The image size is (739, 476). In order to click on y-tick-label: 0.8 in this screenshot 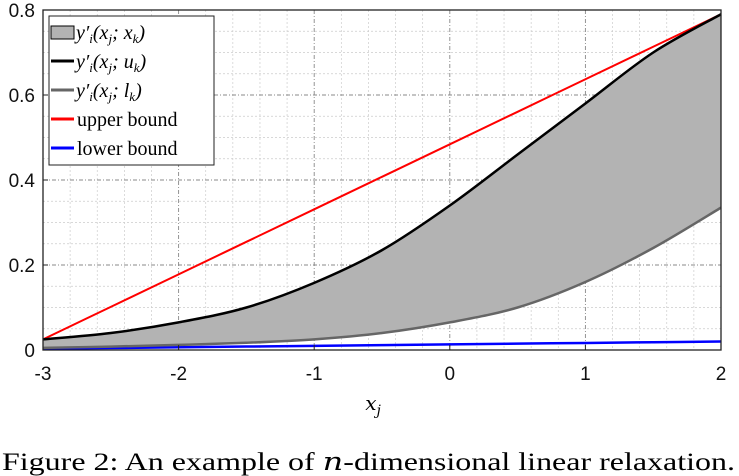, I will do `click(22, 11)`.